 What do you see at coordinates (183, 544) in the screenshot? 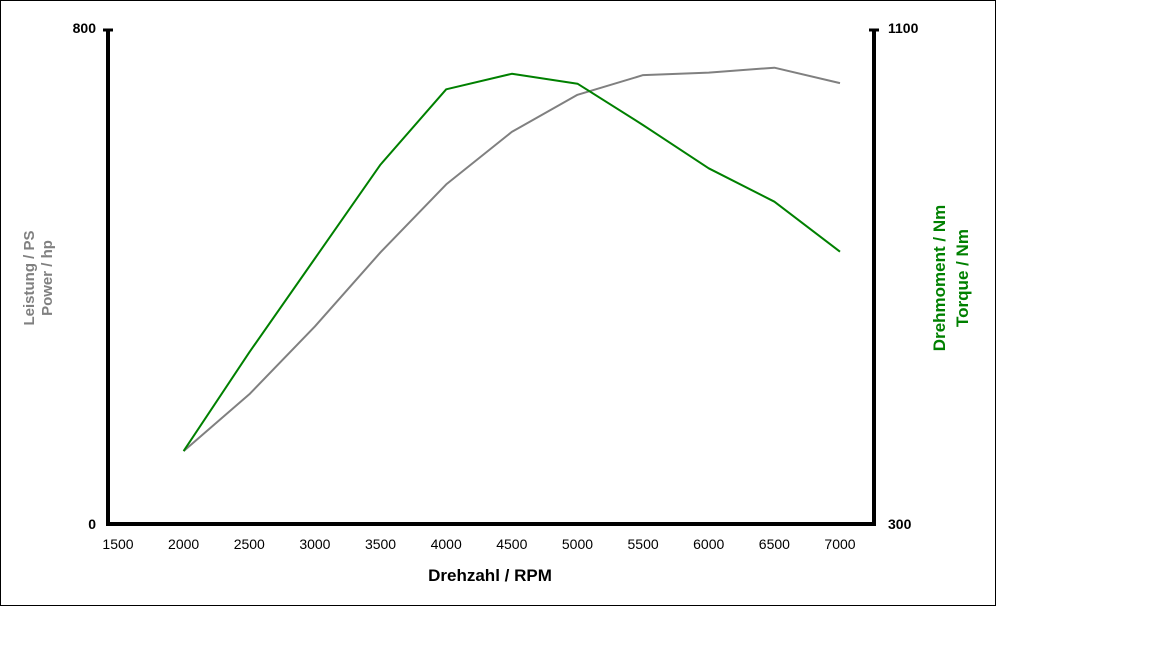
I see `x-tick-label: 2000` at bounding box center [183, 544].